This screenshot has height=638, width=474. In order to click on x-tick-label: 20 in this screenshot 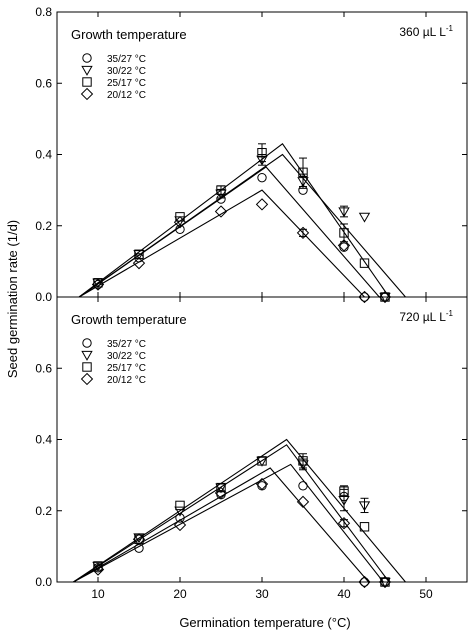, I will do `click(180, 594)`.